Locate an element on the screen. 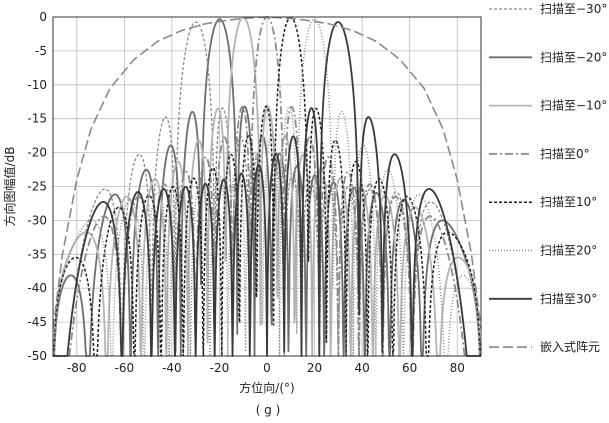 Image resolution: width=609 pixels, height=423 pixels. x-tick-label: -80 is located at coordinates (77, 368).